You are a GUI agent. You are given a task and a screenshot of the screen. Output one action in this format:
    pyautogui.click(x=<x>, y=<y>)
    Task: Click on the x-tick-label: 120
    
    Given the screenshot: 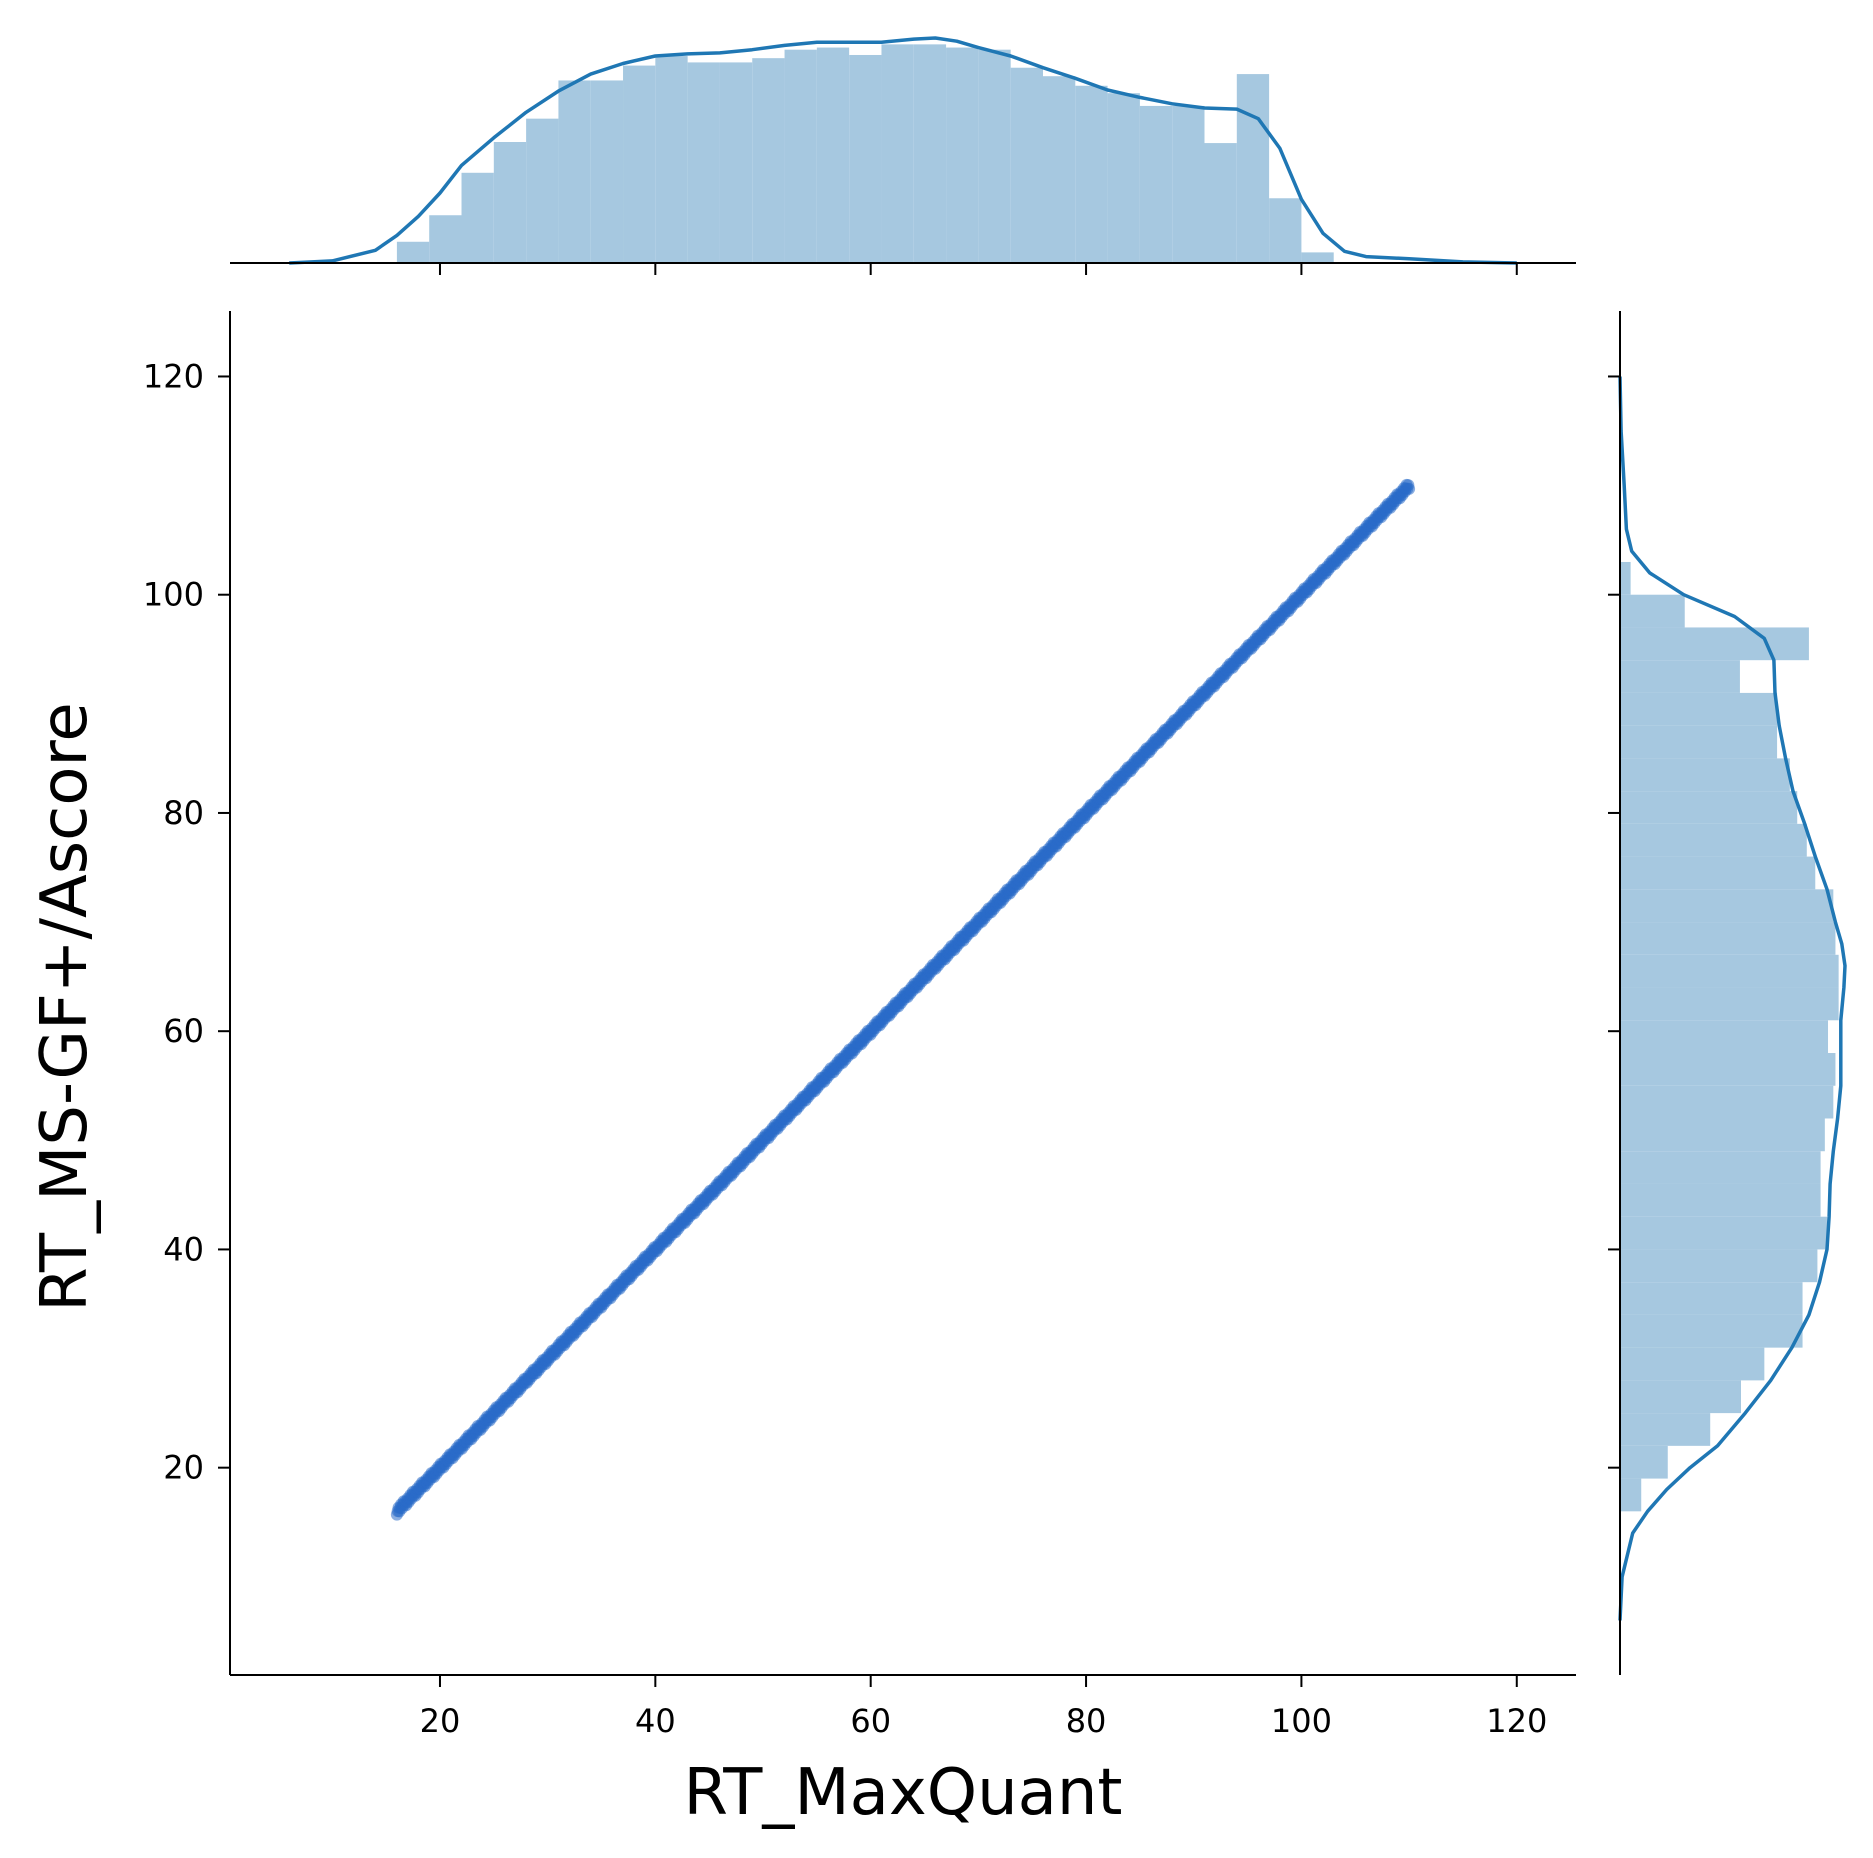 What is the action you would take?
    pyautogui.click(x=1516, y=1721)
    